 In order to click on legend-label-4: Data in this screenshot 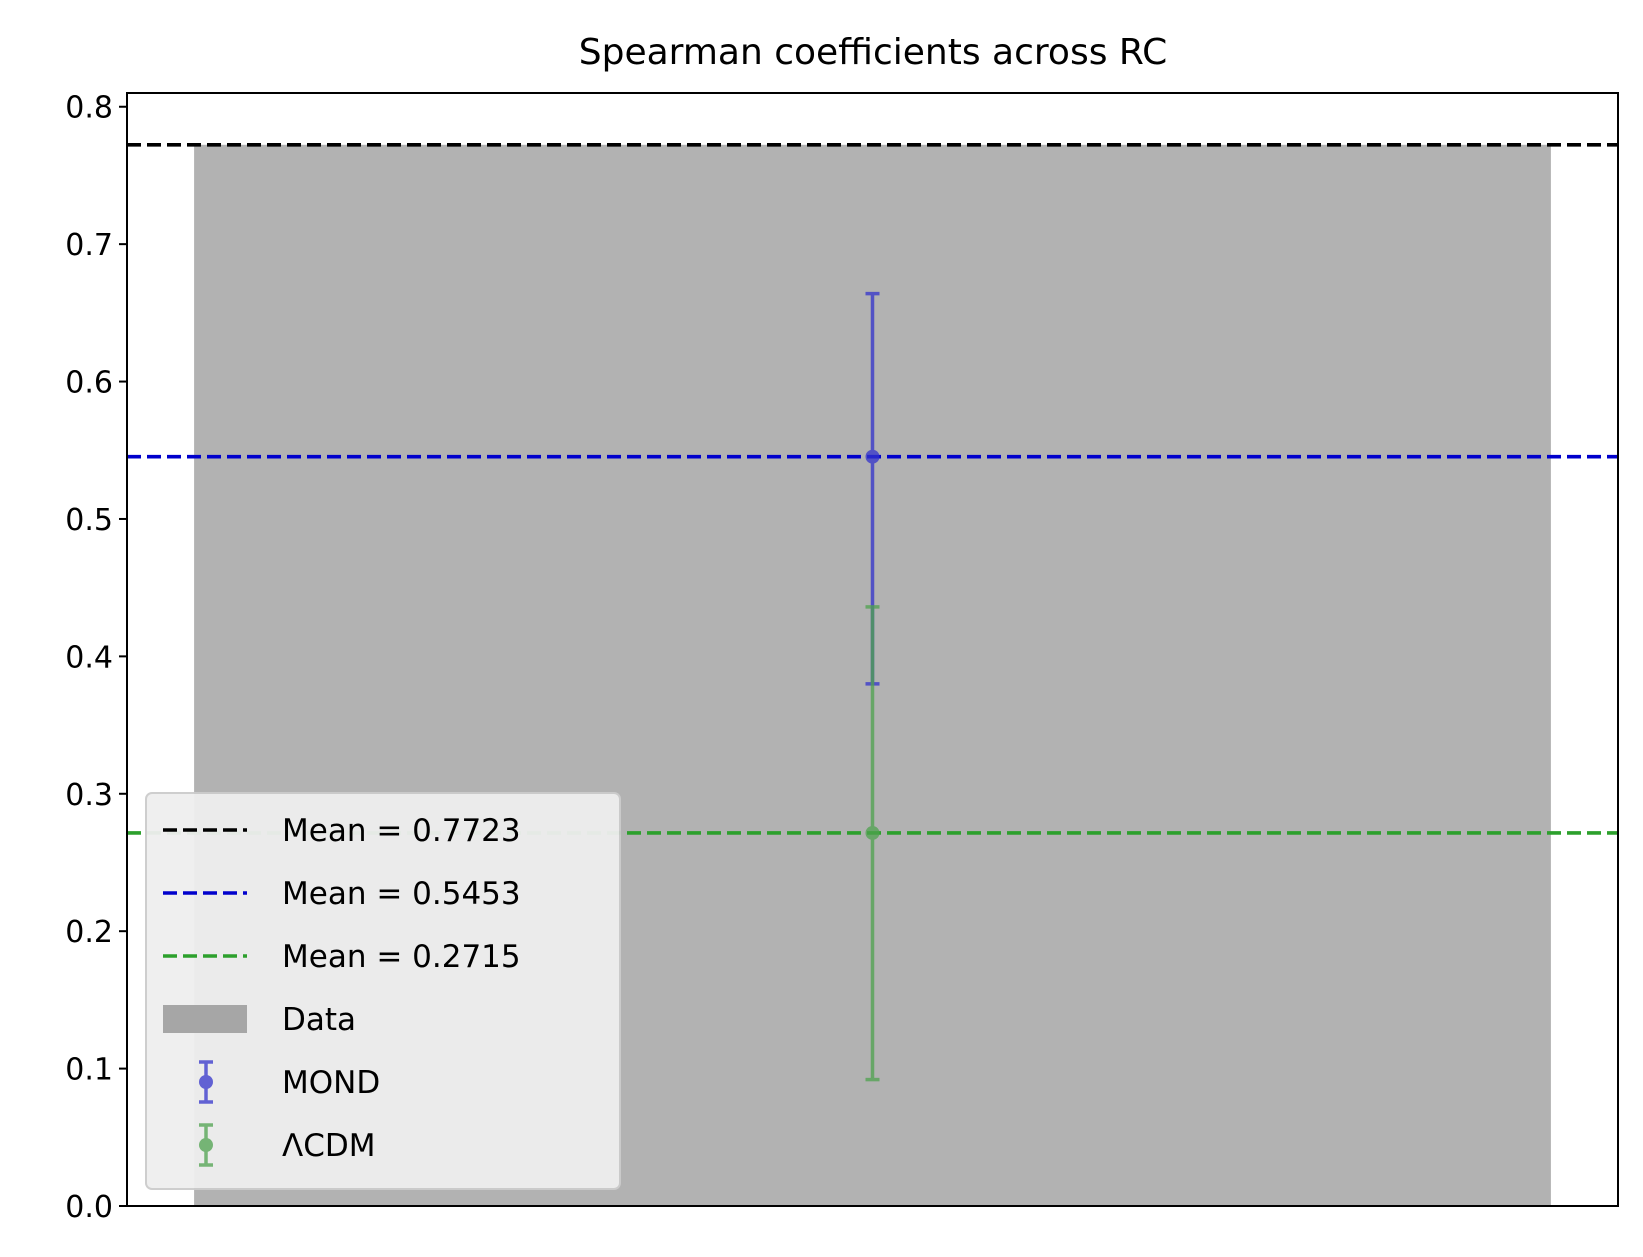, I will do `click(319, 1020)`.